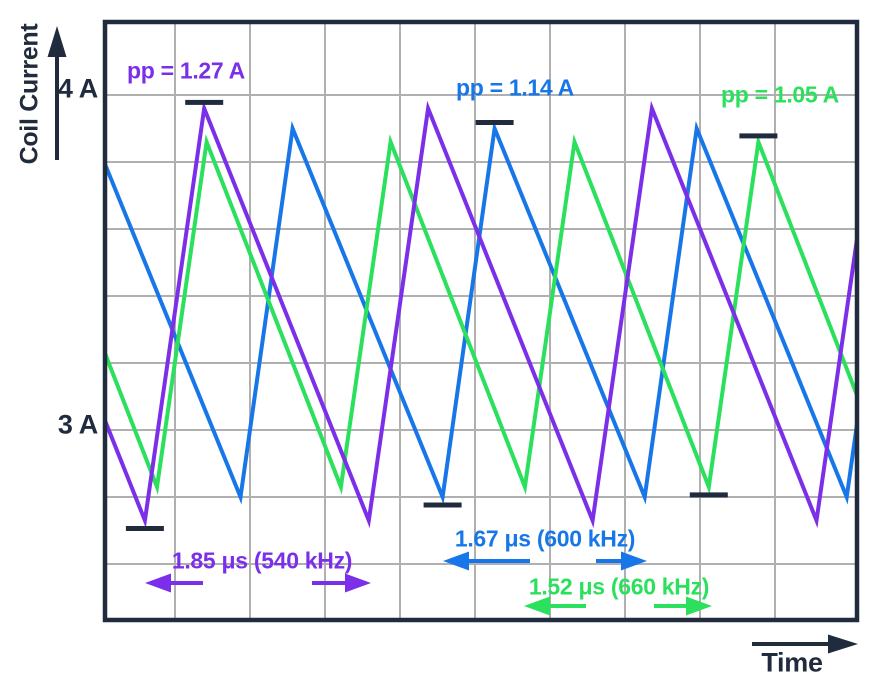  Describe the element at coordinates (619, 586) in the screenshot. I see `period-annotation-660khz: 1.52 μs (660 kHz)` at that location.